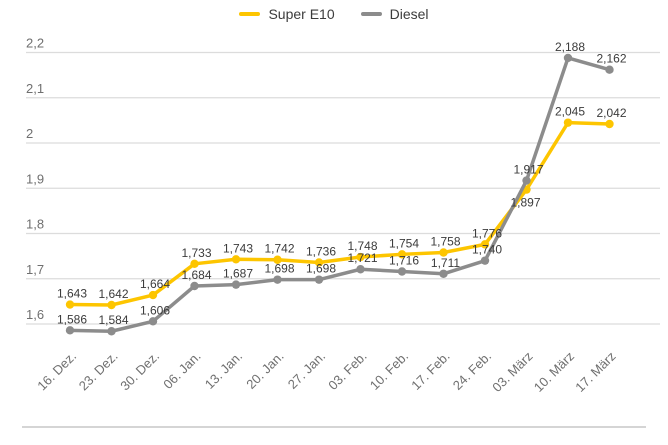 The width and height of the screenshot is (668, 445). What do you see at coordinates (279, 249) in the screenshot?
I see `point-value-label: 1,742` at bounding box center [279, 249].